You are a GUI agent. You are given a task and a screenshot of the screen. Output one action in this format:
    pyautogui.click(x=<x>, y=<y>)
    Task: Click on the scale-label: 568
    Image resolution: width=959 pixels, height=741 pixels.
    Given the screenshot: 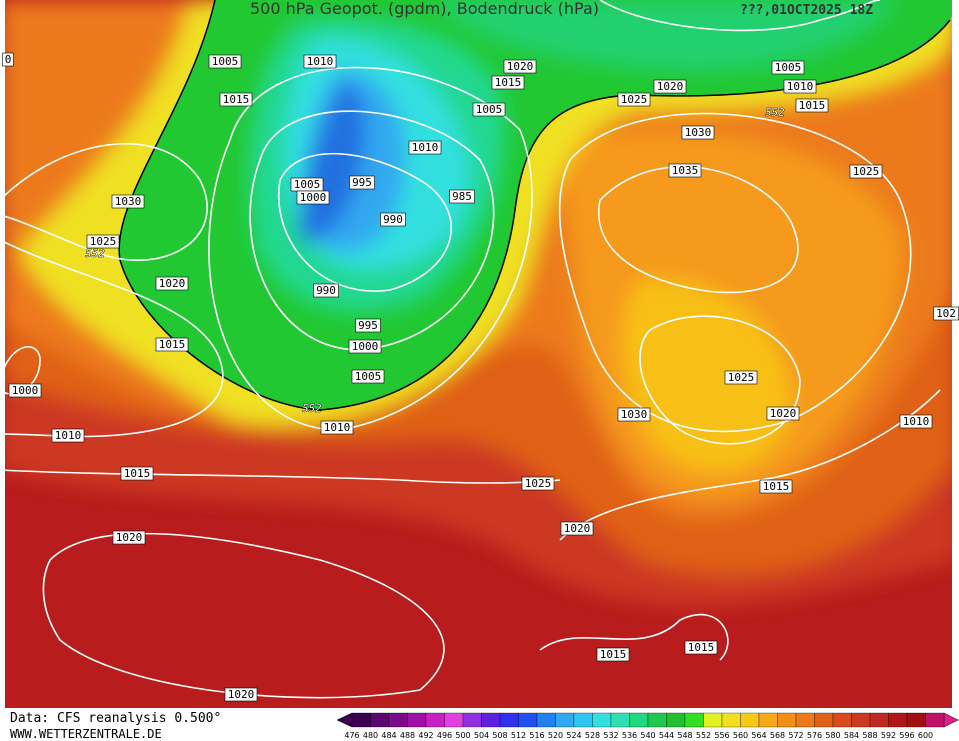 What is the action you would take?
    pyautogui.click(x=777, y=735)
    